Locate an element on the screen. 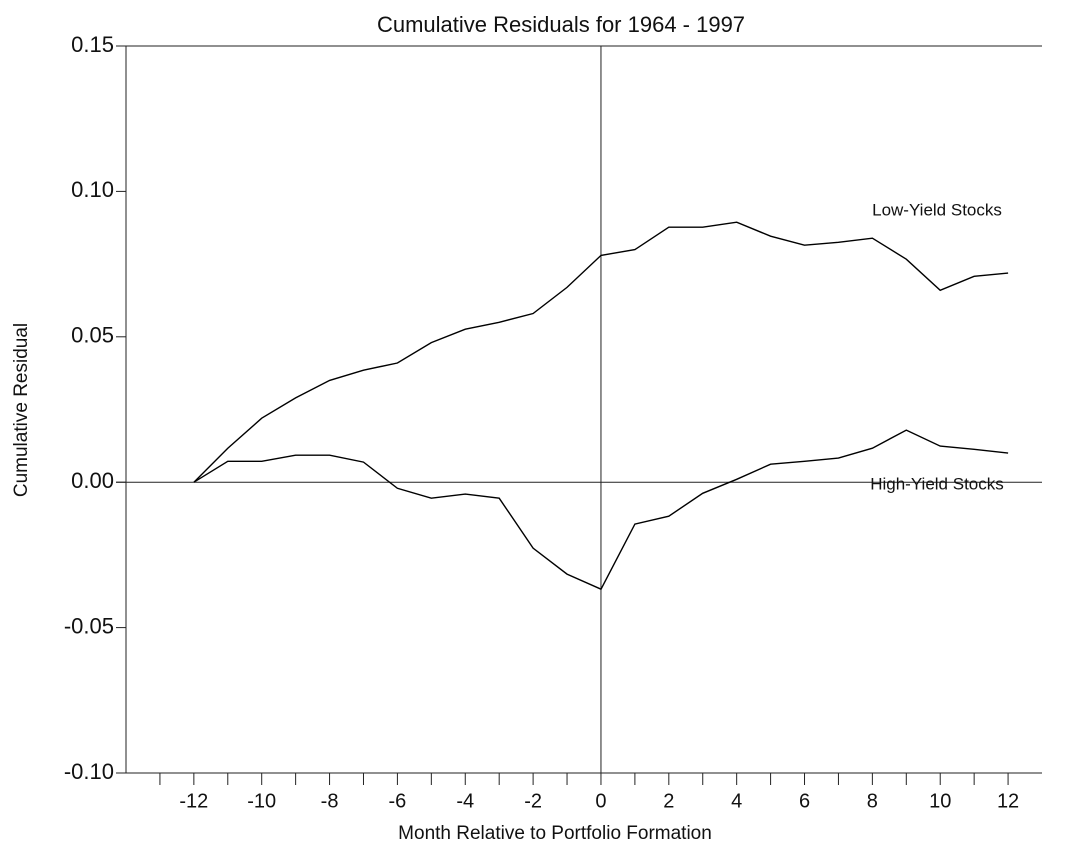 The image size is (1068, 845). x-axis-label: Month Relative to Portfolio Formation is located at coordinates (555, 833).